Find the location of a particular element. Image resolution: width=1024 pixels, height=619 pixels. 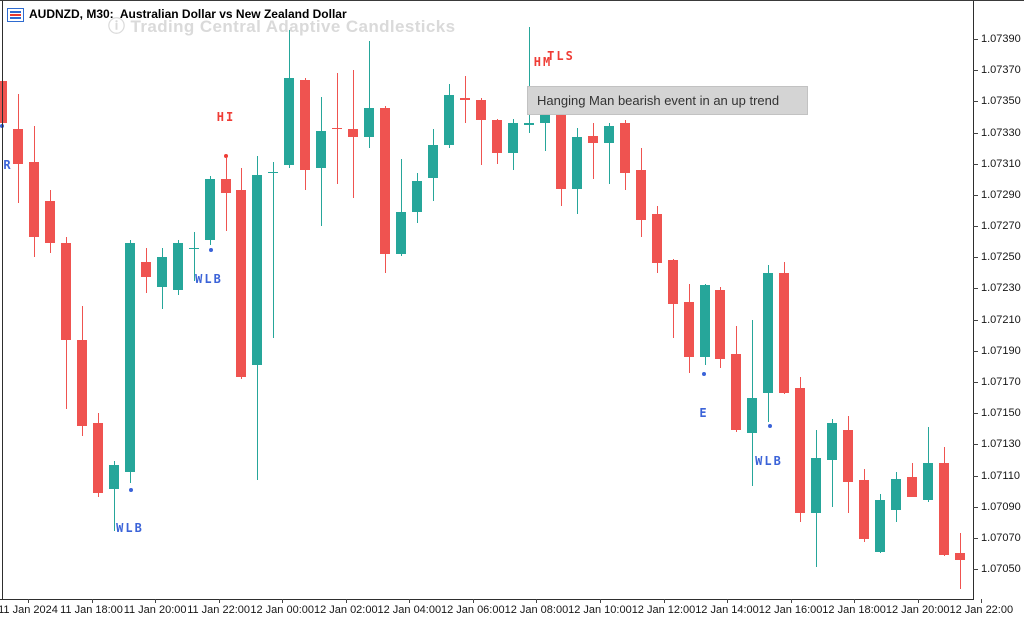

time-tick-label: 12 Jan 12:00 is located at coordinates (663, 610).